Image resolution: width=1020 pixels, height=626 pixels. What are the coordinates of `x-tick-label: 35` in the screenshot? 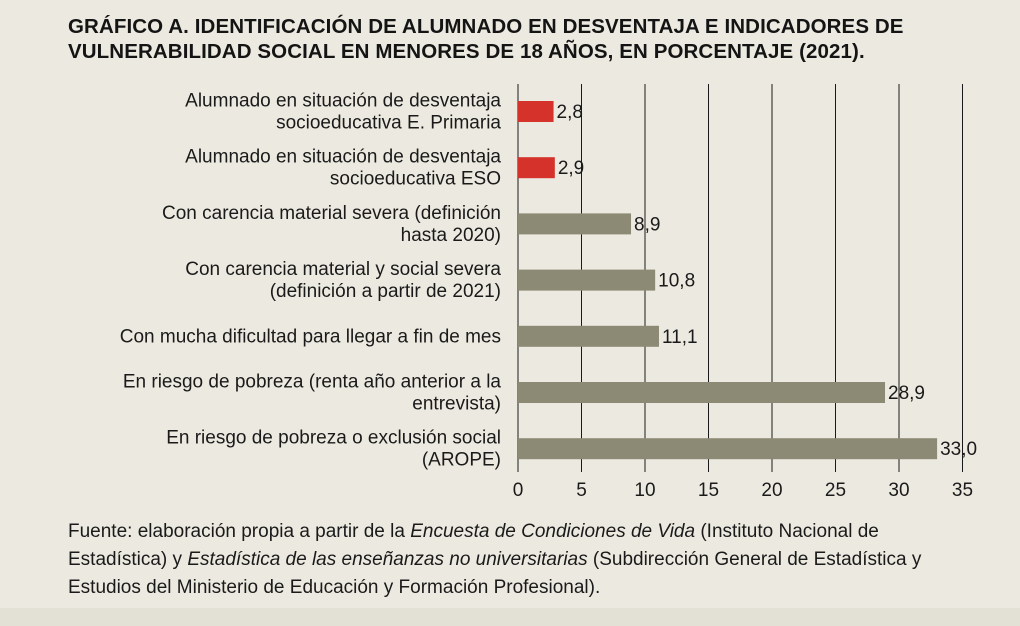 It's located at (962, 490).